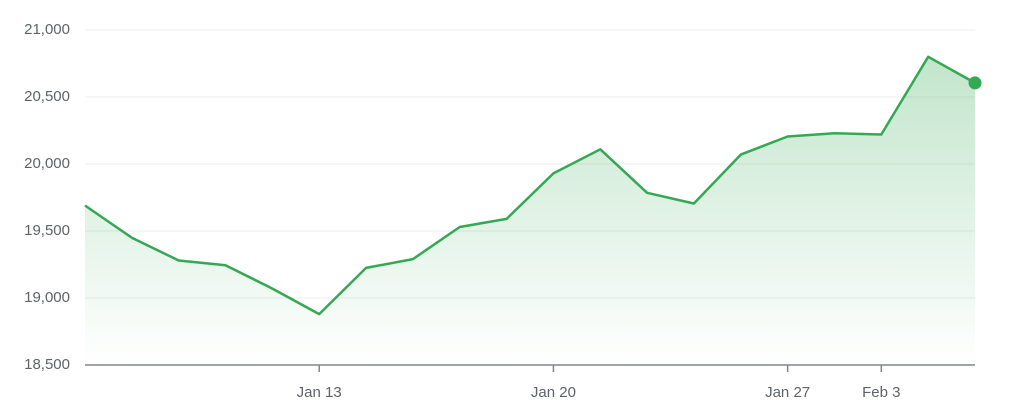 This screenshot has width=1009, height=412. What do you see at coordinates (47, 297) in the screenshot?
I see `y-tick-label: 19,000` at bounding box center [47, 297].